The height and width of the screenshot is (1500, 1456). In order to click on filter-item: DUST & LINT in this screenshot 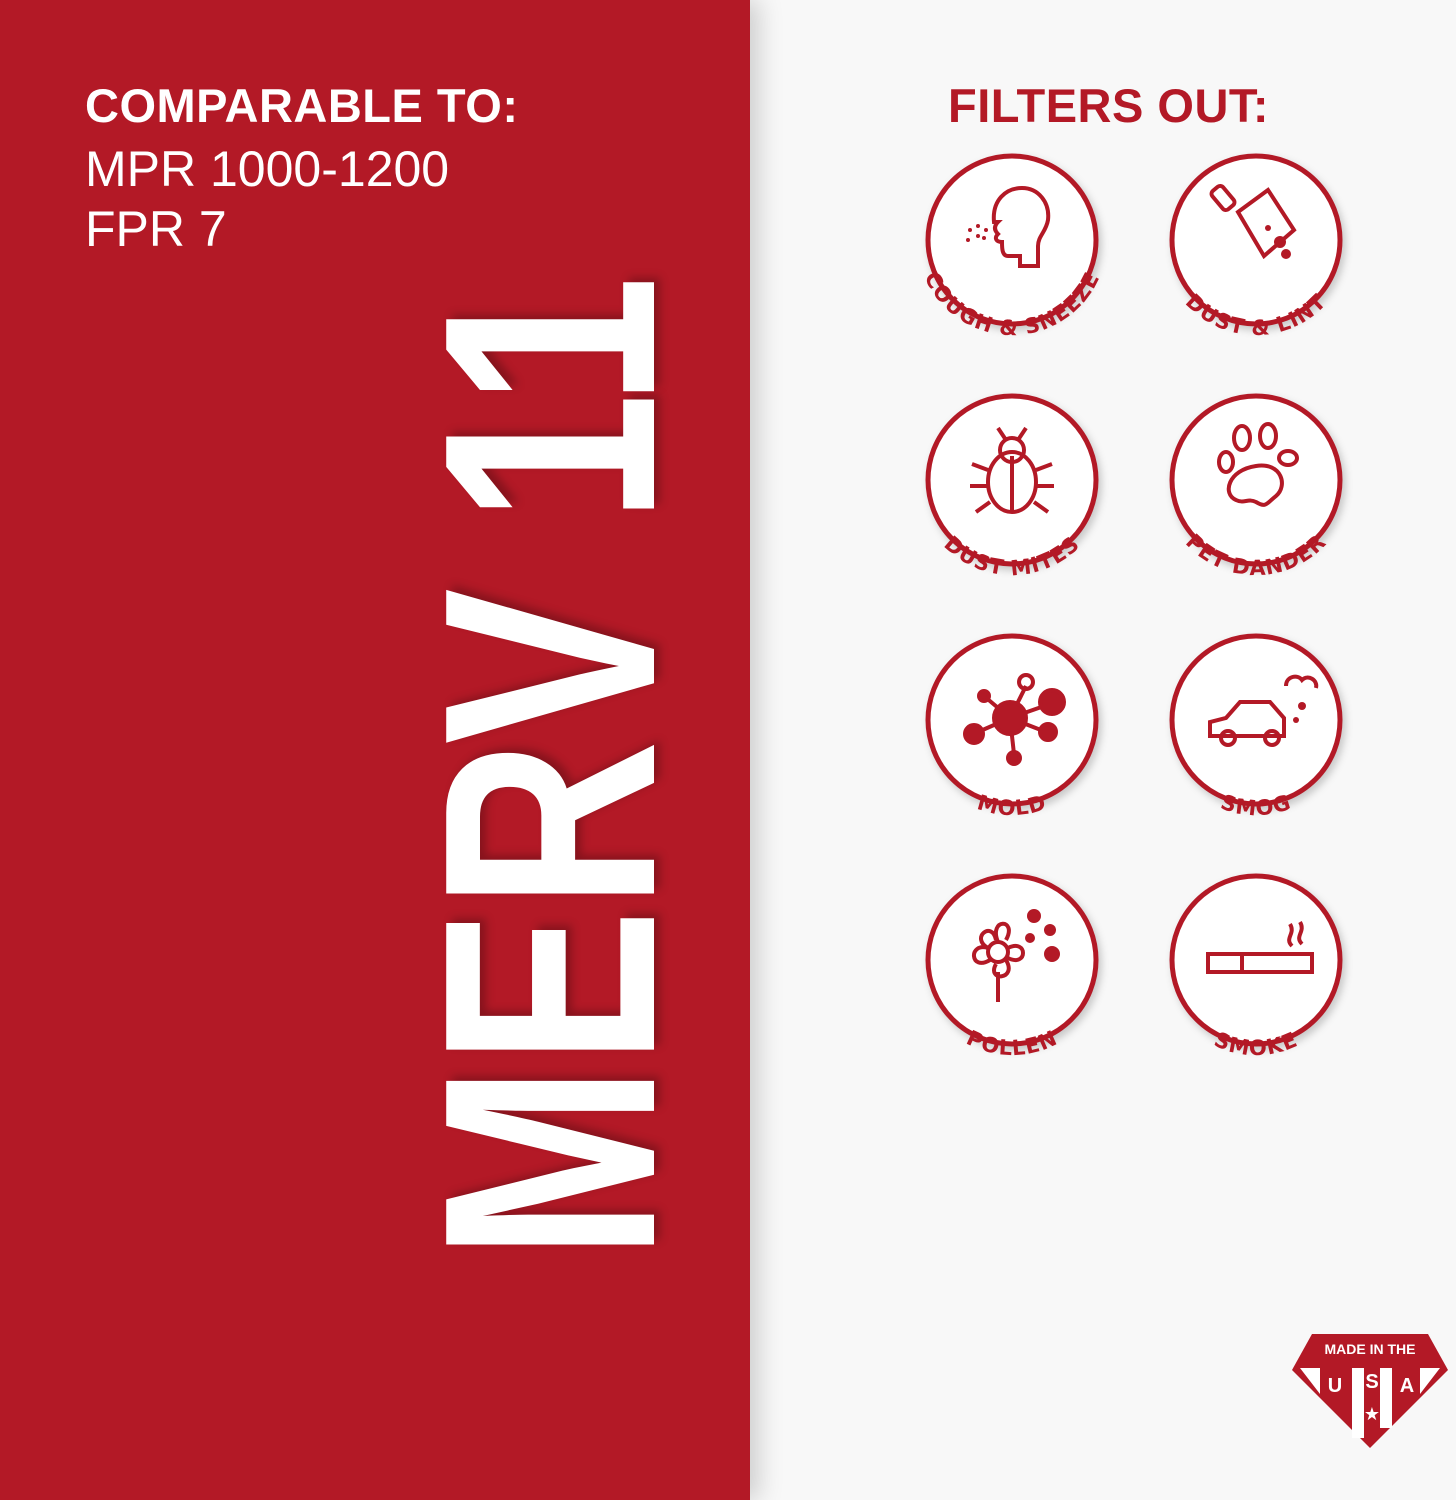, I will do `click(1256, 240)`.